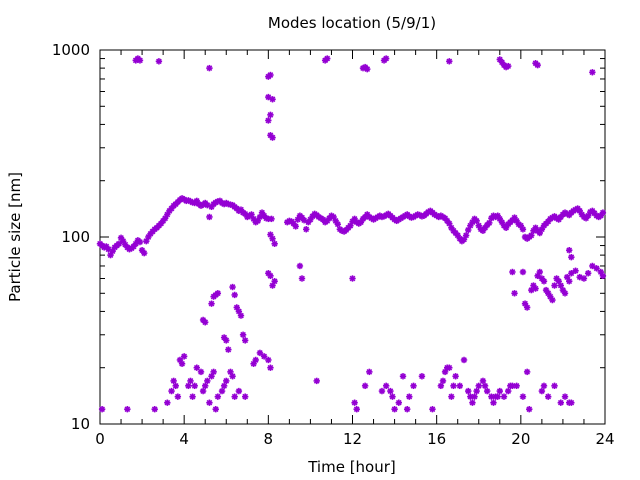 The width and height of the screenshot is (640, 480). I want to click on x-tick-label: 8, so click(269, 439).